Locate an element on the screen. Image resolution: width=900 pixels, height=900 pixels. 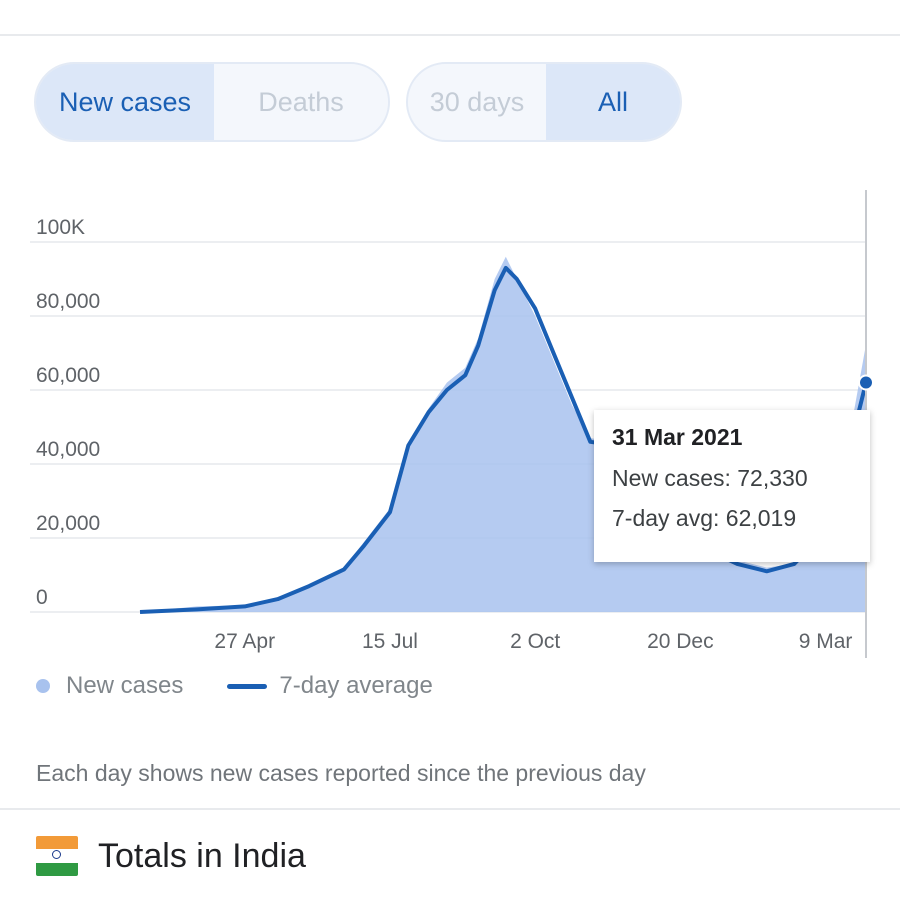
range-toggle: 30 days All is located at coordinates (544, 102).